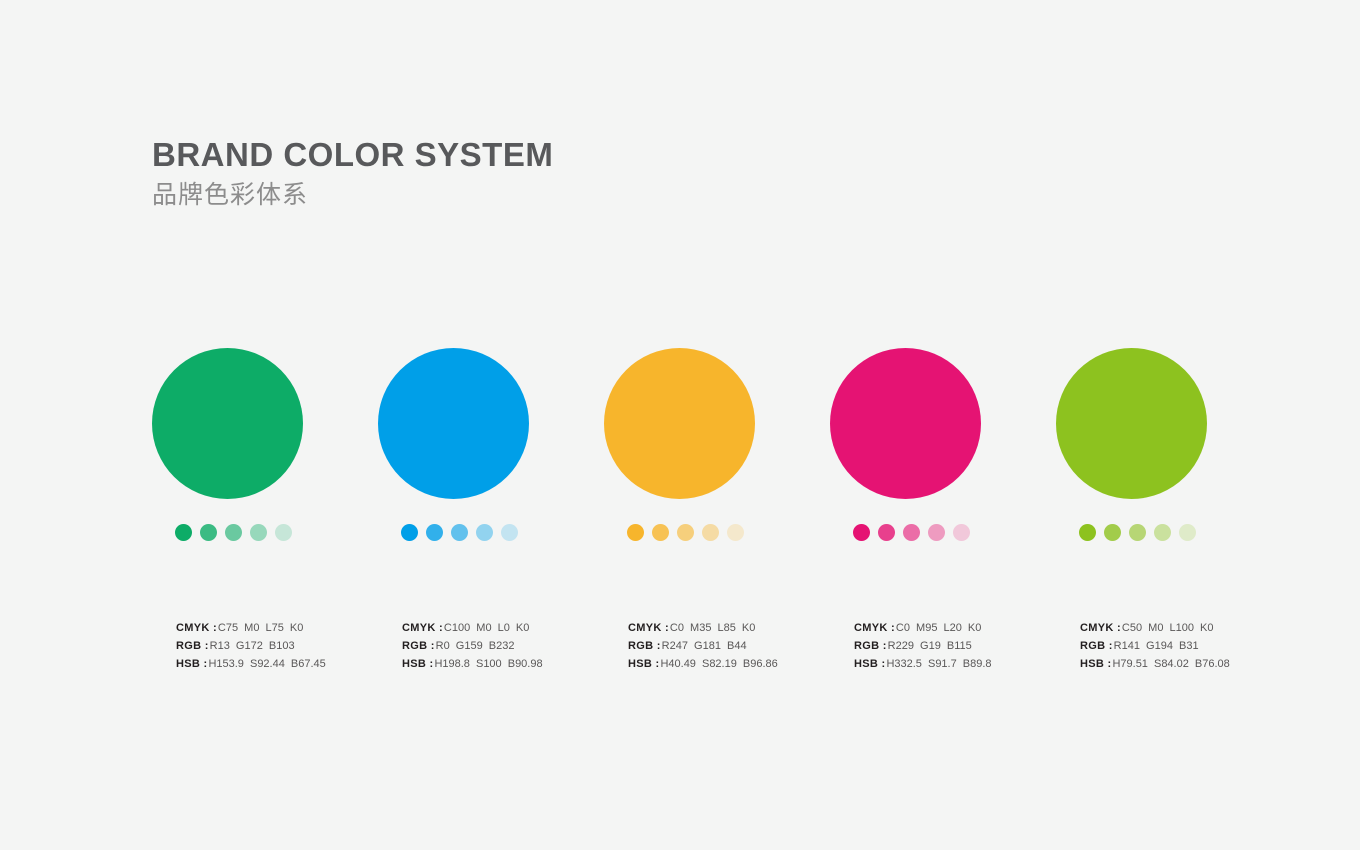  Describe the element at coordinates (475, 646) in the screenshot. I see `spec-value-rgb: R0 G159 B232` at that location.